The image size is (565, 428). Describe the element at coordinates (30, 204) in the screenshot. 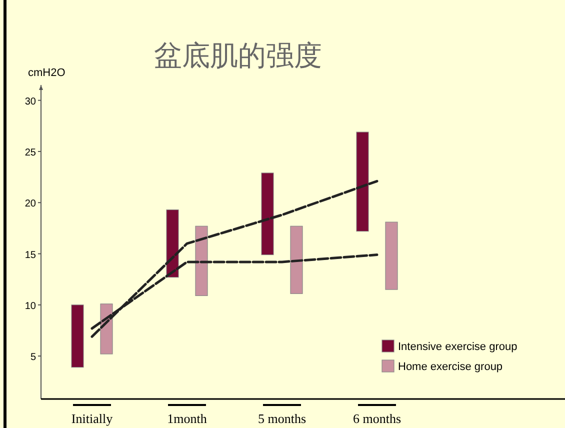

I see `y-tick-label: 20` at that location.